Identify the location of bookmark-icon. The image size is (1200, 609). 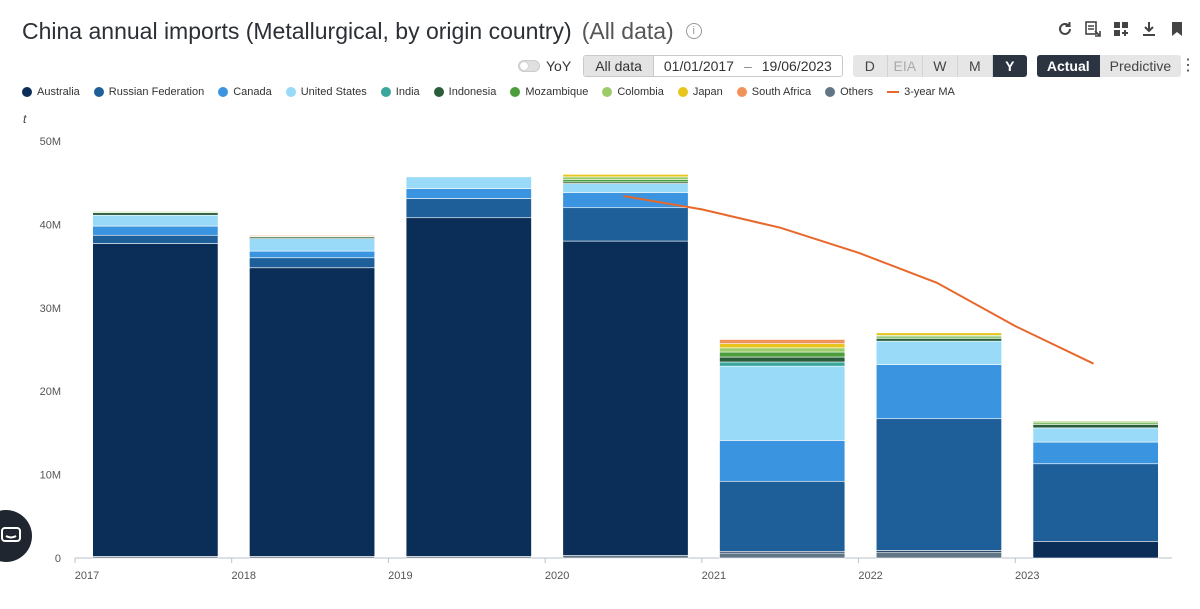
(1177, 29).